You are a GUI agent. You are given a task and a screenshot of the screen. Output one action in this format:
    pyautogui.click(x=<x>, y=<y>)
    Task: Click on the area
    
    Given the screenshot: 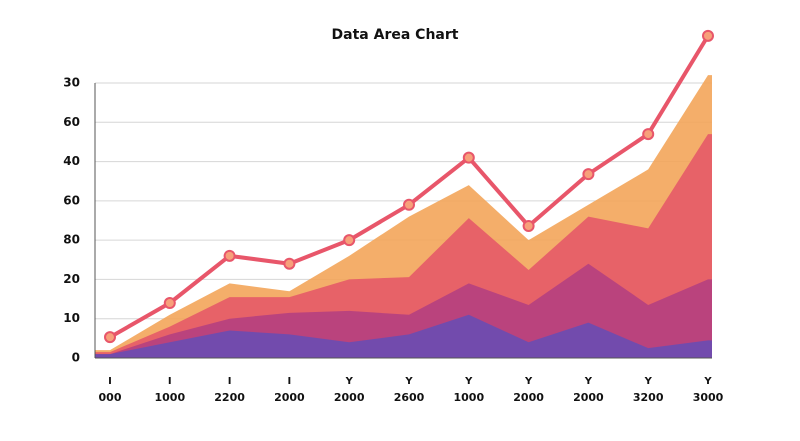 What is the action you would take?
    pyautogui.click(x=403, y=336)
    